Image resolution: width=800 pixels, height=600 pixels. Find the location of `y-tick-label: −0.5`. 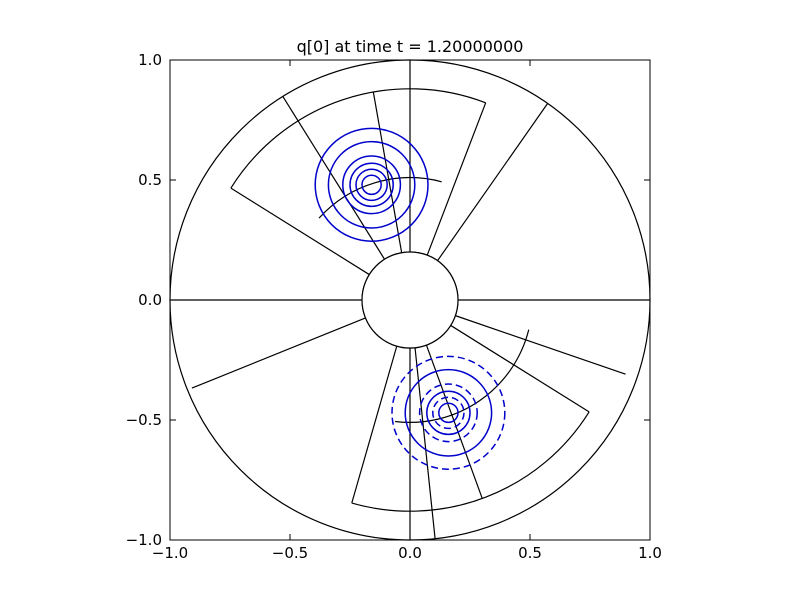

y-tick-label: −0.5 is located at coordinates (144, 420).